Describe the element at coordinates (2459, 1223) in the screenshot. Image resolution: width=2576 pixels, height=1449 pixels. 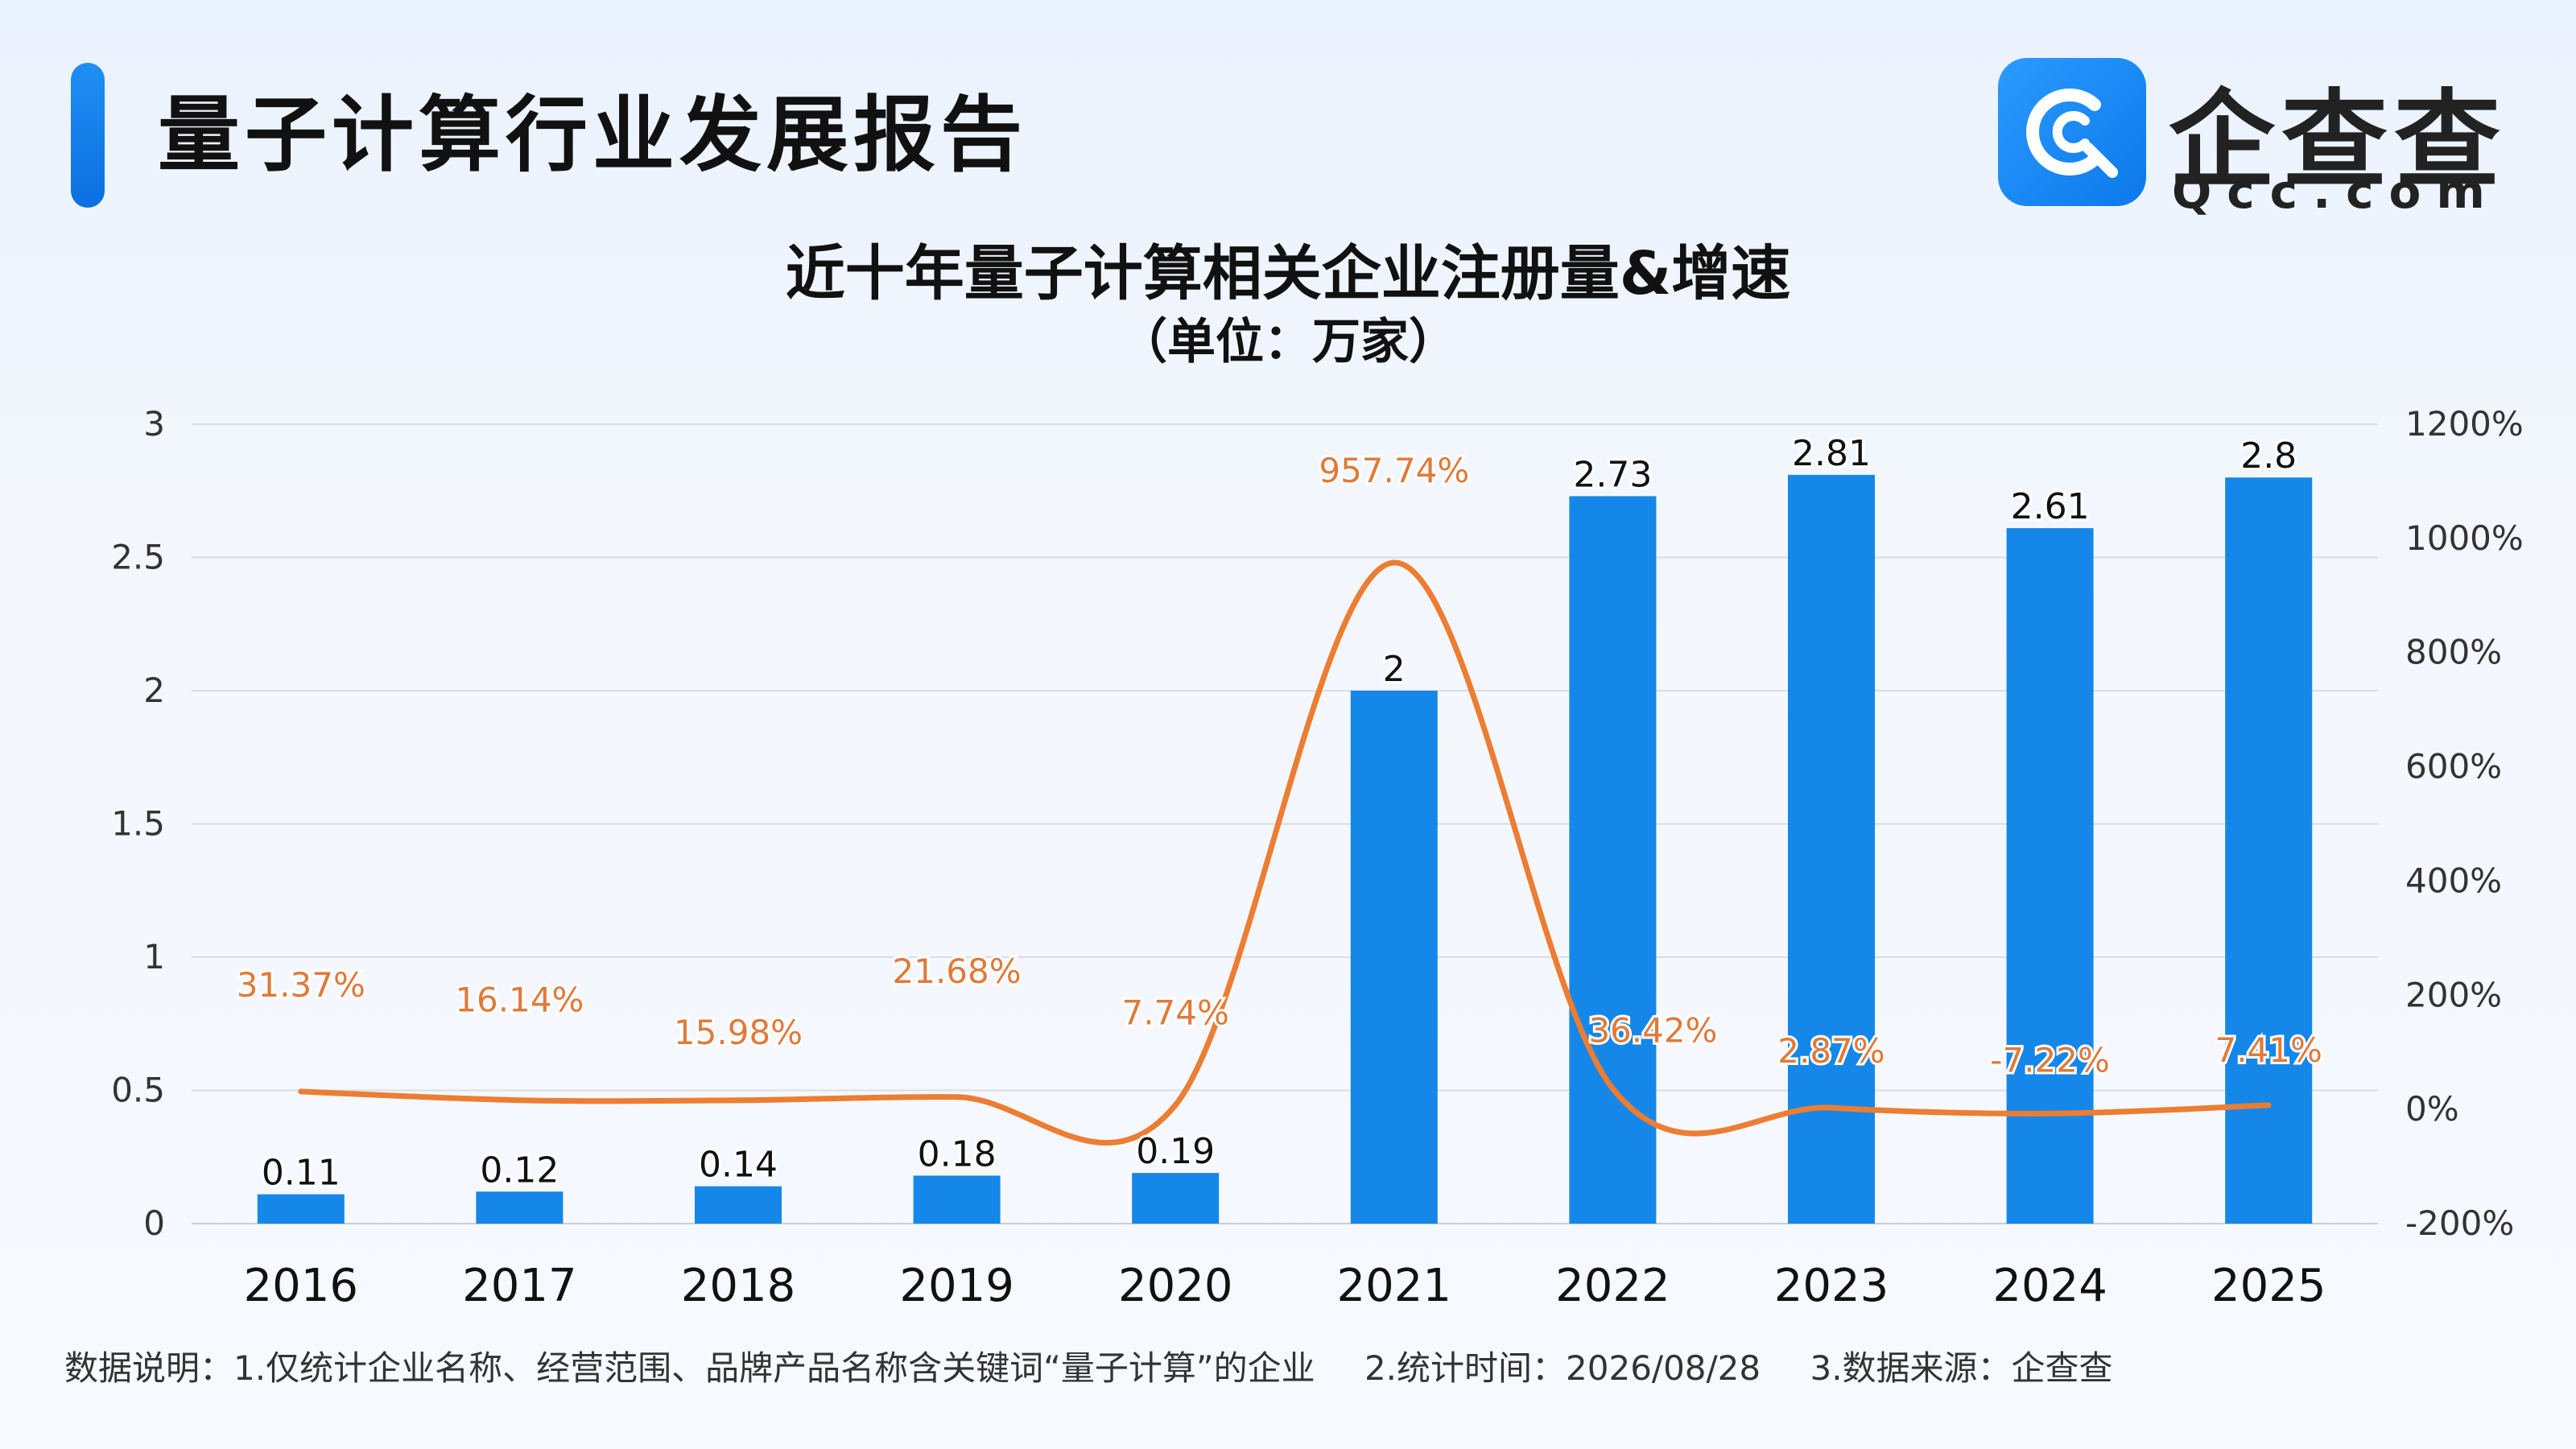
I see `y-right-tick-label: -200%` at that location.